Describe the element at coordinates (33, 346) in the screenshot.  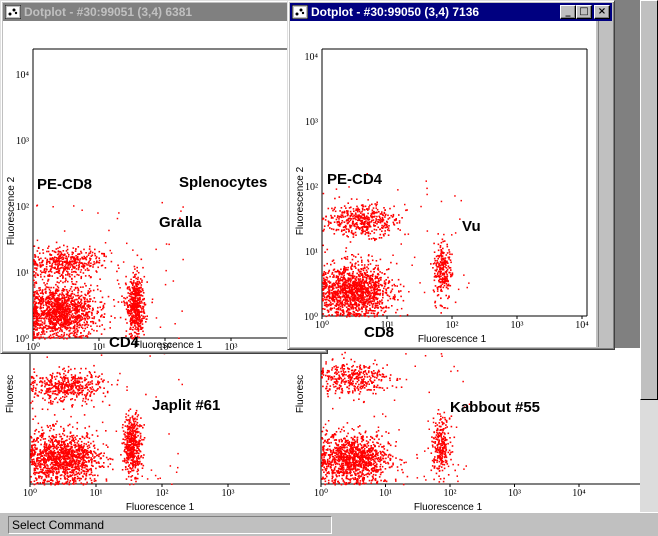
I see `x-tick-label: 10⁰` at that location.